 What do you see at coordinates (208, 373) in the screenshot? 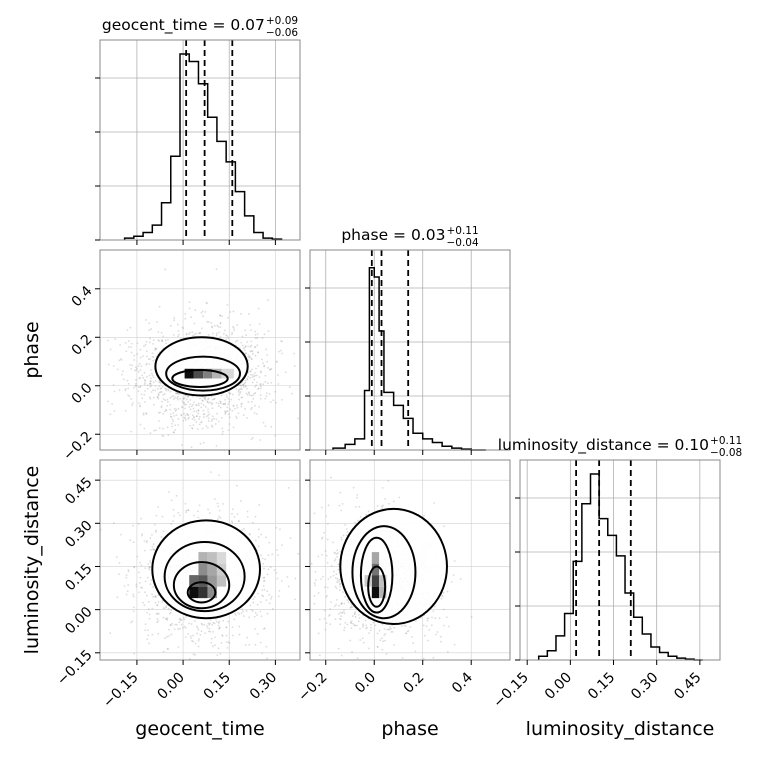
I see `density-cell` at bounding box center [208, 373].